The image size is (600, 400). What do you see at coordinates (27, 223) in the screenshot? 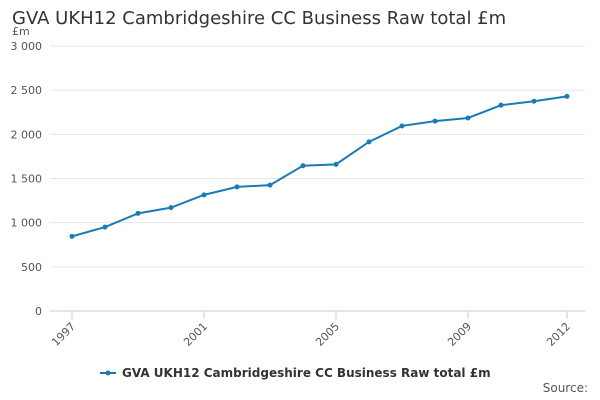
I see `y-tick-label: 1 000` at bounding box center [27, 223].